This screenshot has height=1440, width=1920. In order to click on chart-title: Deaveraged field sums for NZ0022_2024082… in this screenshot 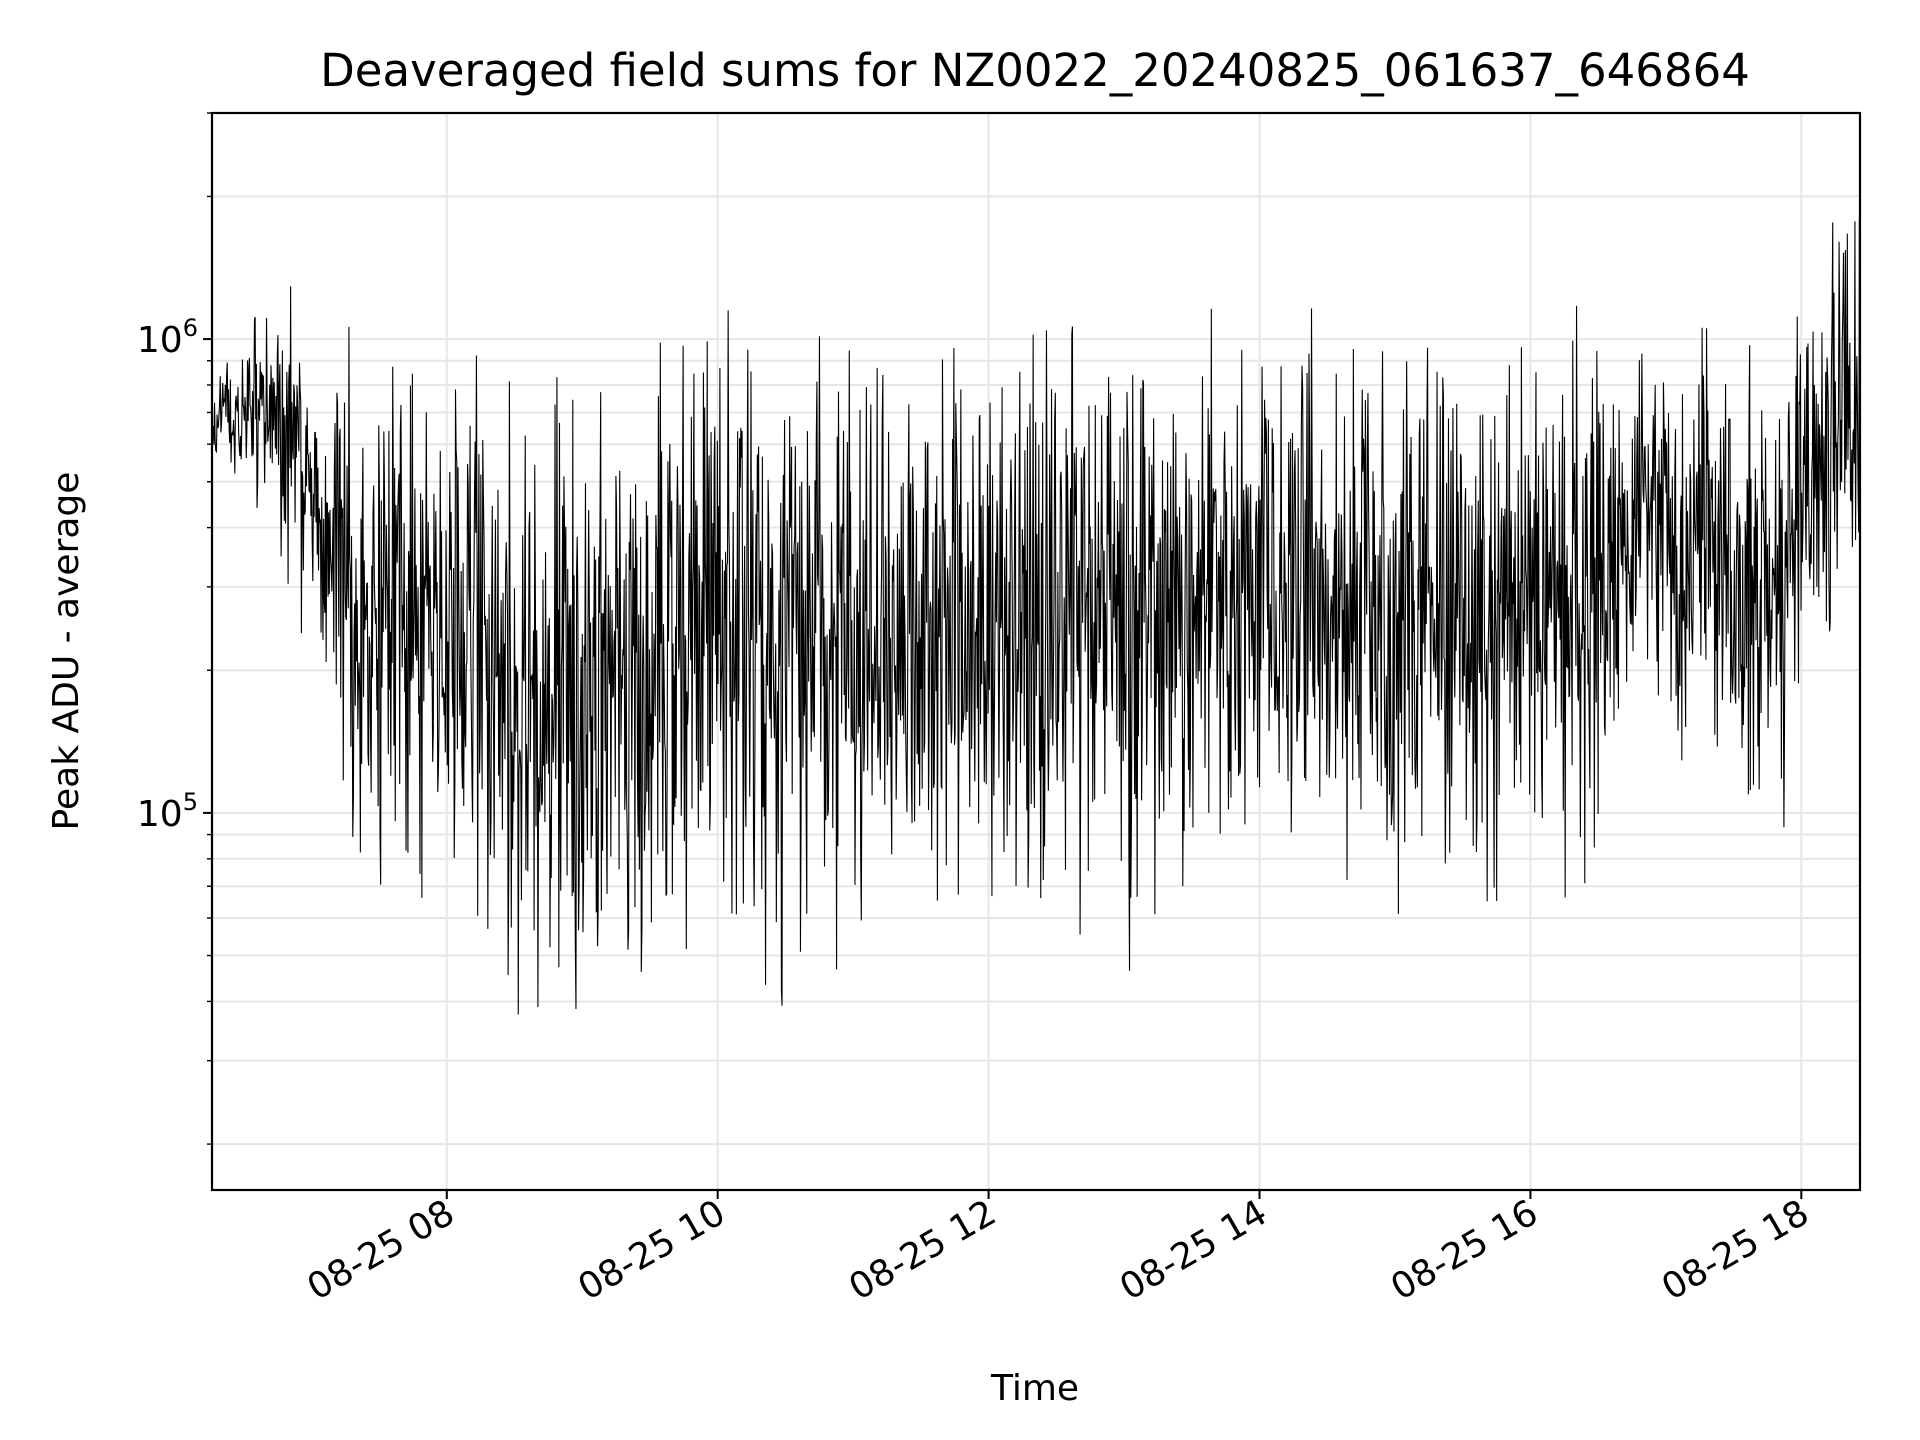, I will do `click(1035, 70)`.